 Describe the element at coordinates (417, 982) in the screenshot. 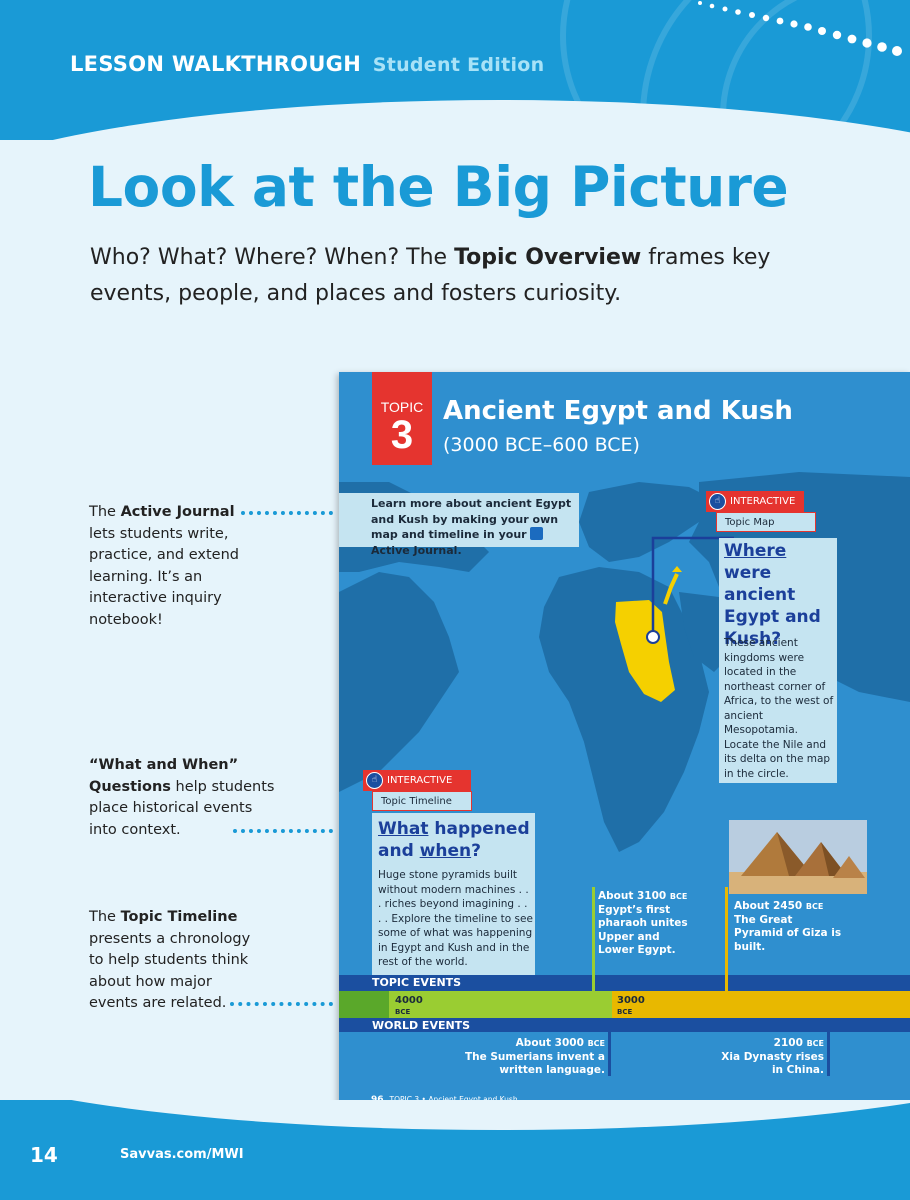

I see `topic-events-label: TOPIC EVENTS` at that location.